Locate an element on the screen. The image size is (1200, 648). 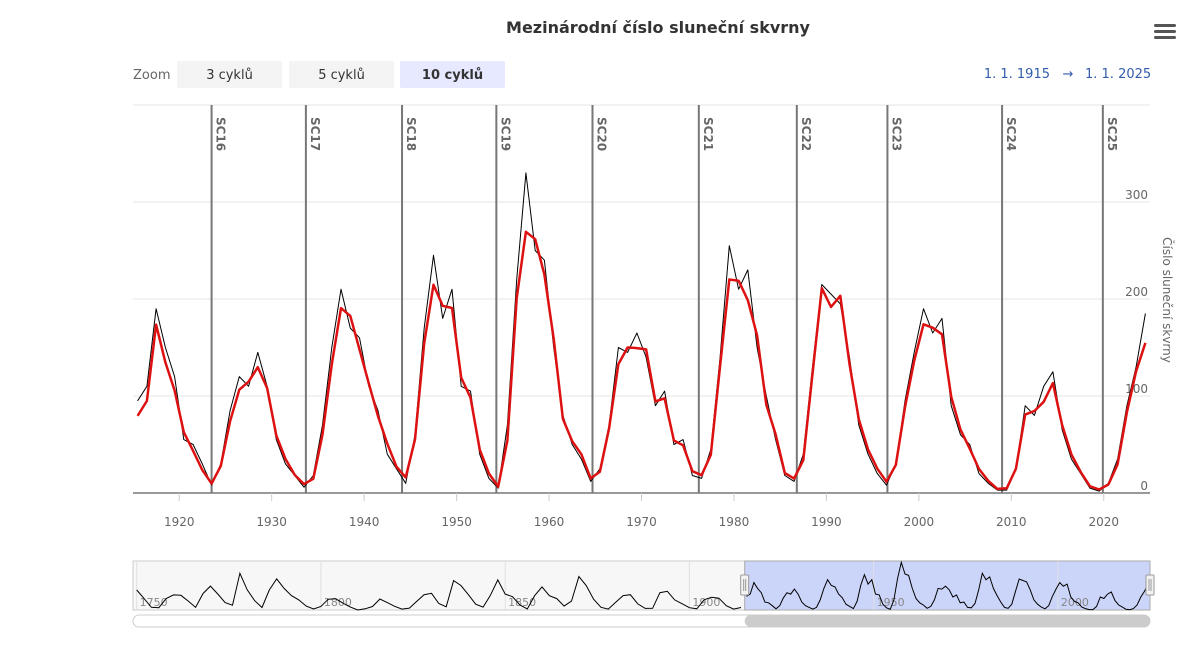
chart-title: Mezinárodní číslo sluneční skvrny is located at coordinates (658, 27).